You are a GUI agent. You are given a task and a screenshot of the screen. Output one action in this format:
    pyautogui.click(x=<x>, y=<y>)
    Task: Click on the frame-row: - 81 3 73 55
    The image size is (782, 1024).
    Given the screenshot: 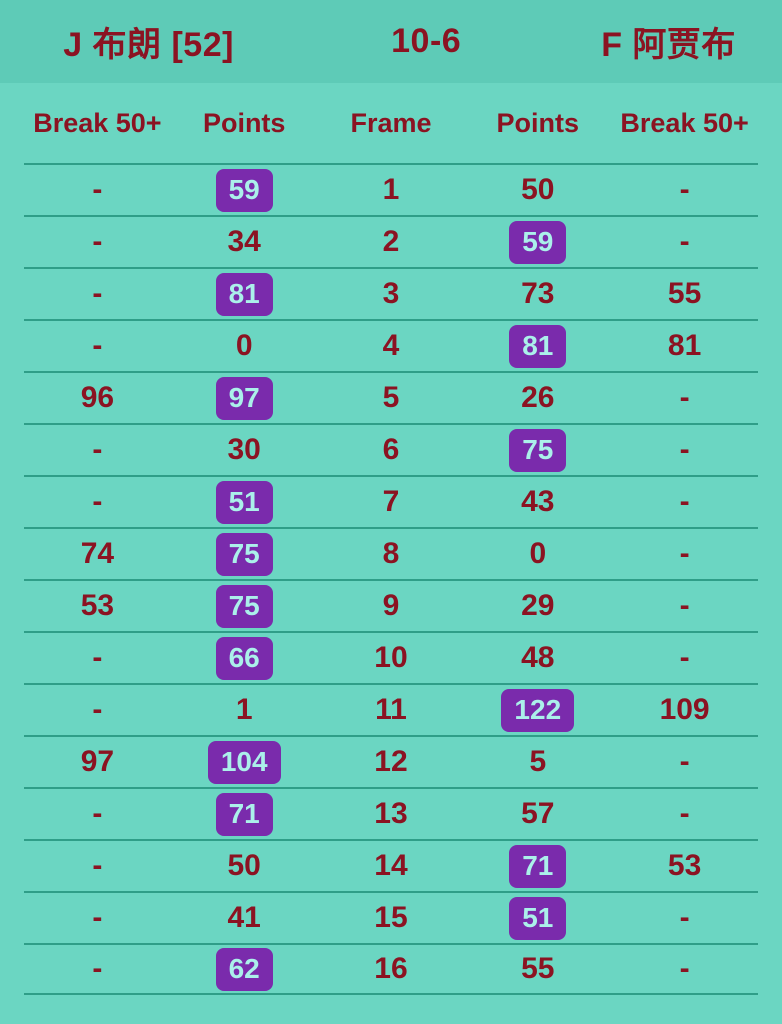 What is the action you would take?
    pyautogui.click(x=391, y=293)
    